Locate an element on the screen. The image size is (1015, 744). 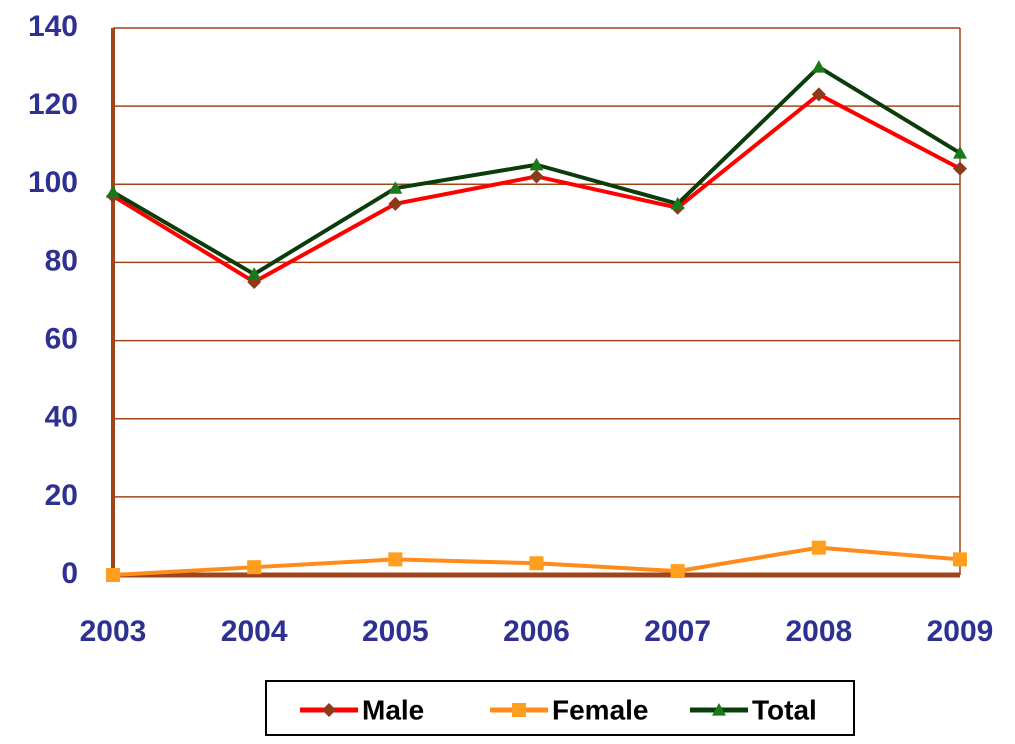
y-tick-label: 40 is located at coordinates (61, 417).